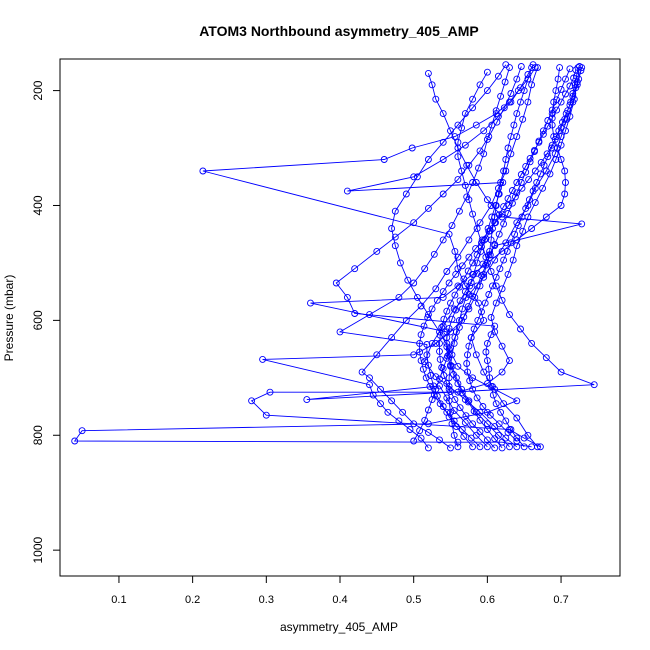 The height and width of the screenshot is (650, 650). I want to click on y-tick-label: 600, so click(38, 320).